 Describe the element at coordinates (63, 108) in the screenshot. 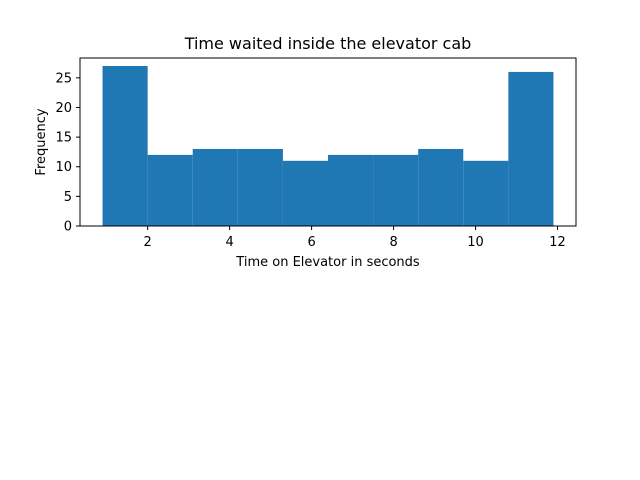

I see `y-tick-label: 20` at that location.